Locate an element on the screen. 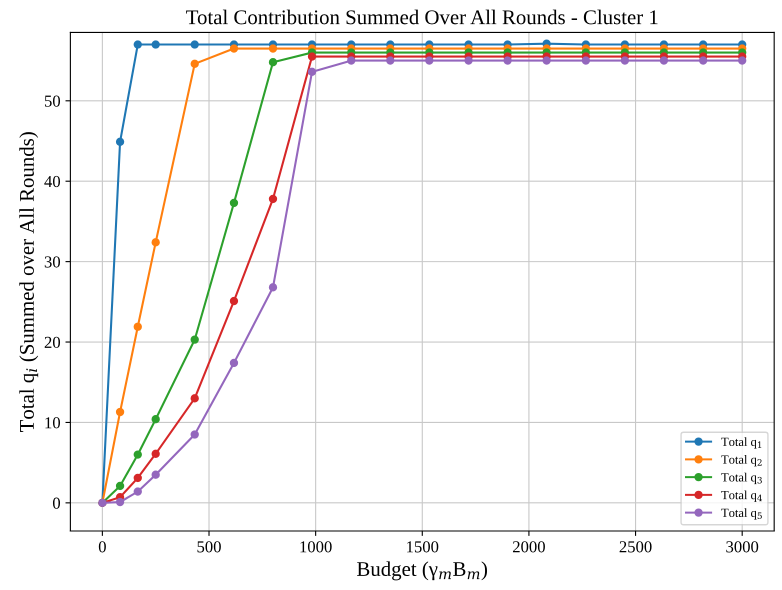 This screenshot has width=782, height=590. y-tick-label: 40 is located at coordinates (52, 182).